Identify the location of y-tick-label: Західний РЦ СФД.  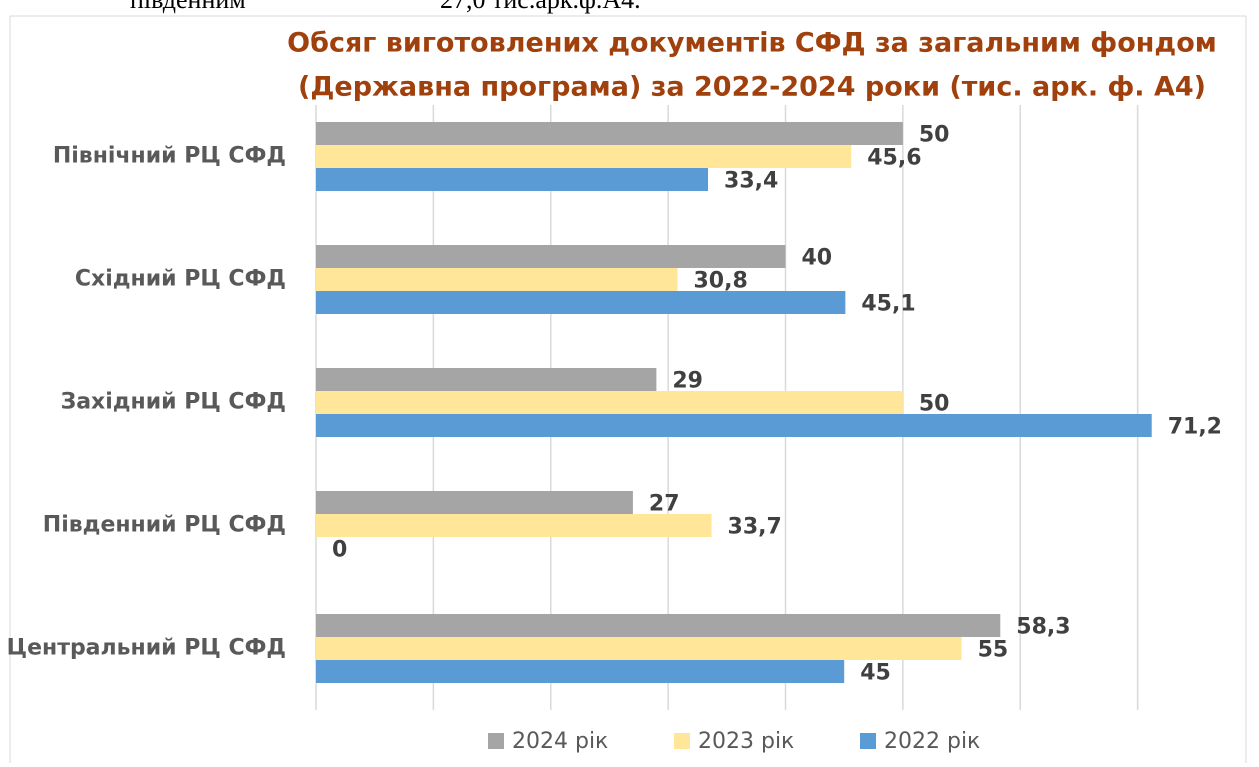
(173, 402).